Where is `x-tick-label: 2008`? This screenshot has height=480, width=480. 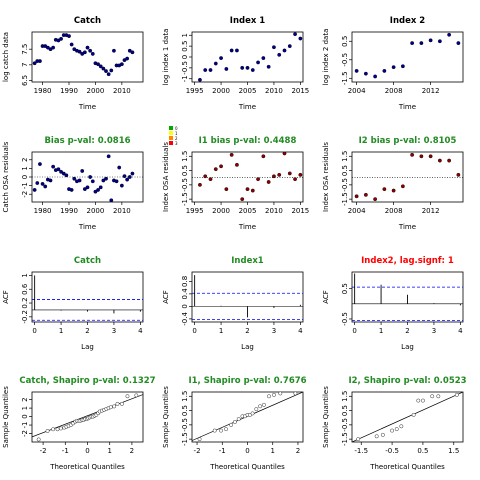 x-tick-label: 2008 is located at coordinates (394, 91).